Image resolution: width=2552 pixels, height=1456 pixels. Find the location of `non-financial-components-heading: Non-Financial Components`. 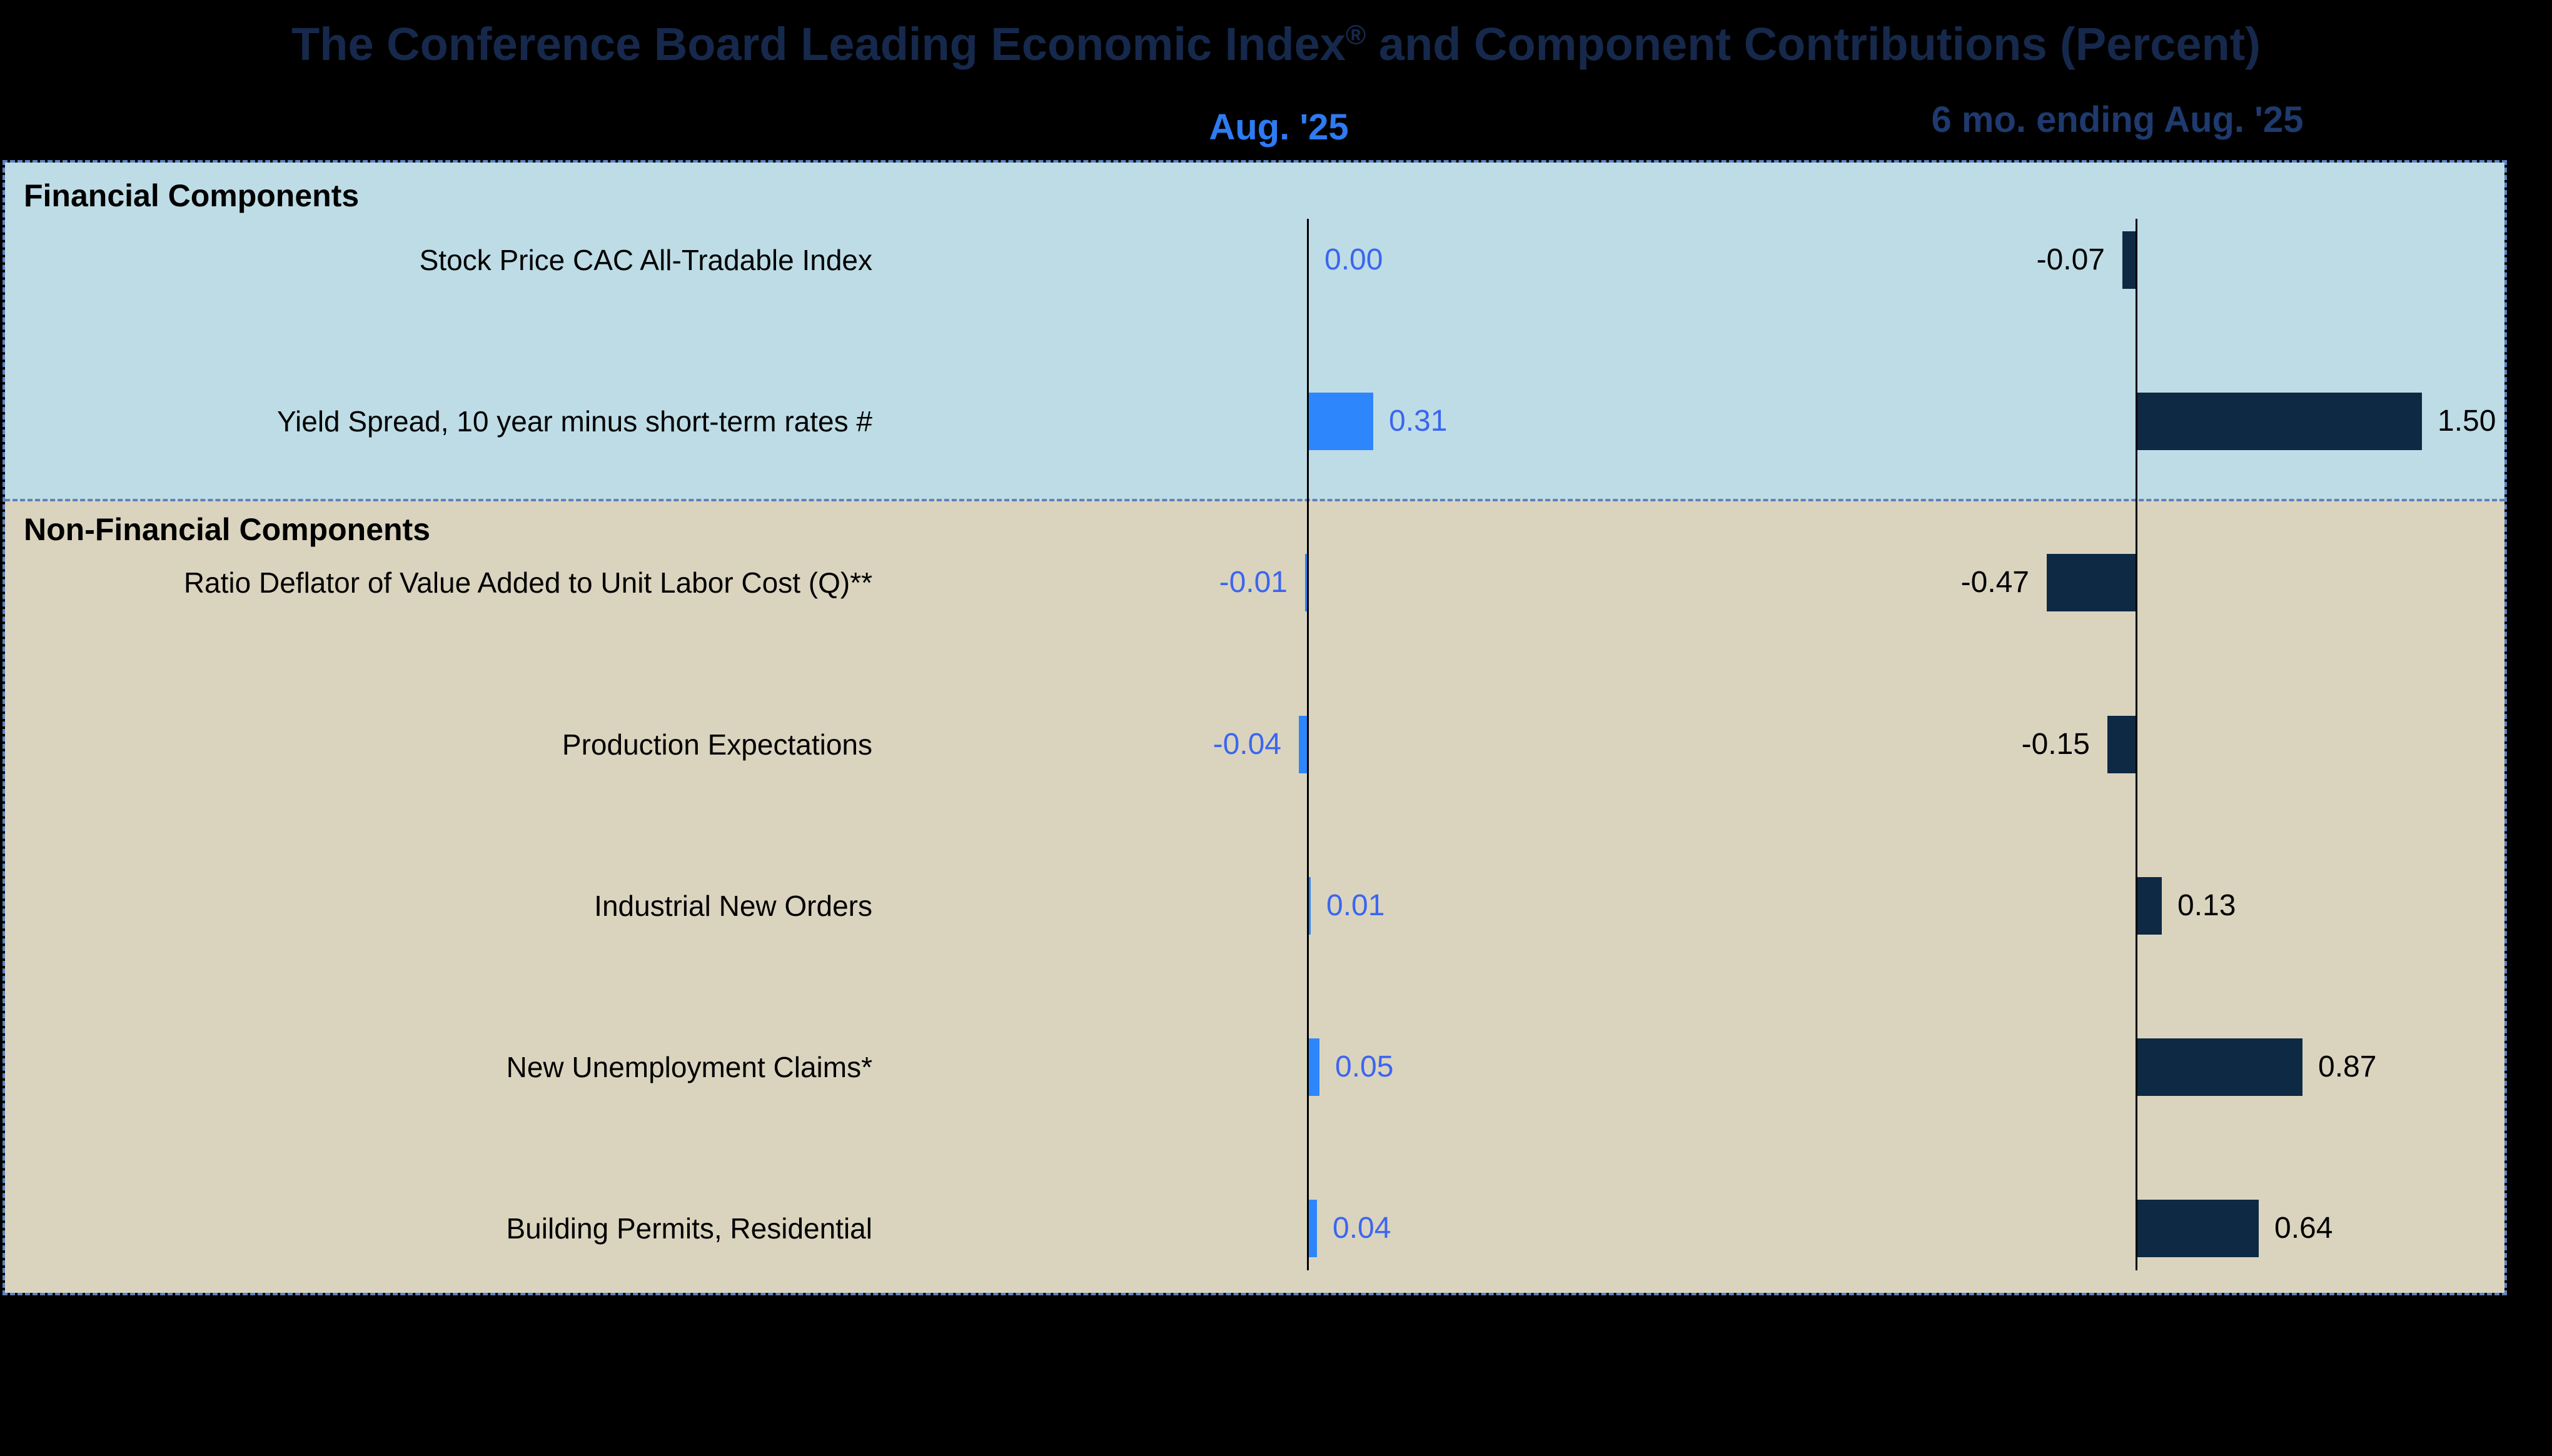

non-financial-components-heading: Non-Financial Components is located at coordinates (227, 529).